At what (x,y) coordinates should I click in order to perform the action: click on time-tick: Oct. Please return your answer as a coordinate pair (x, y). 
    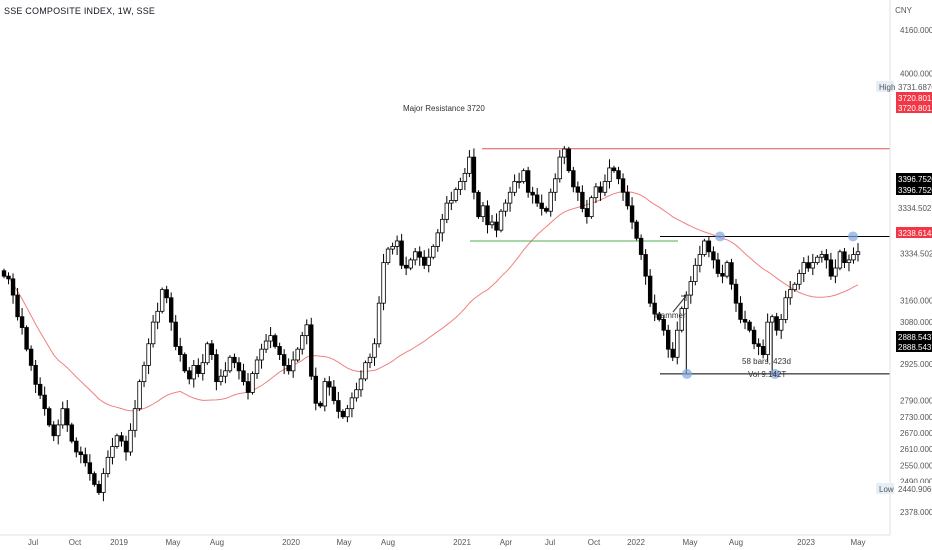
    Looking at the image, I should click on (594, 542).